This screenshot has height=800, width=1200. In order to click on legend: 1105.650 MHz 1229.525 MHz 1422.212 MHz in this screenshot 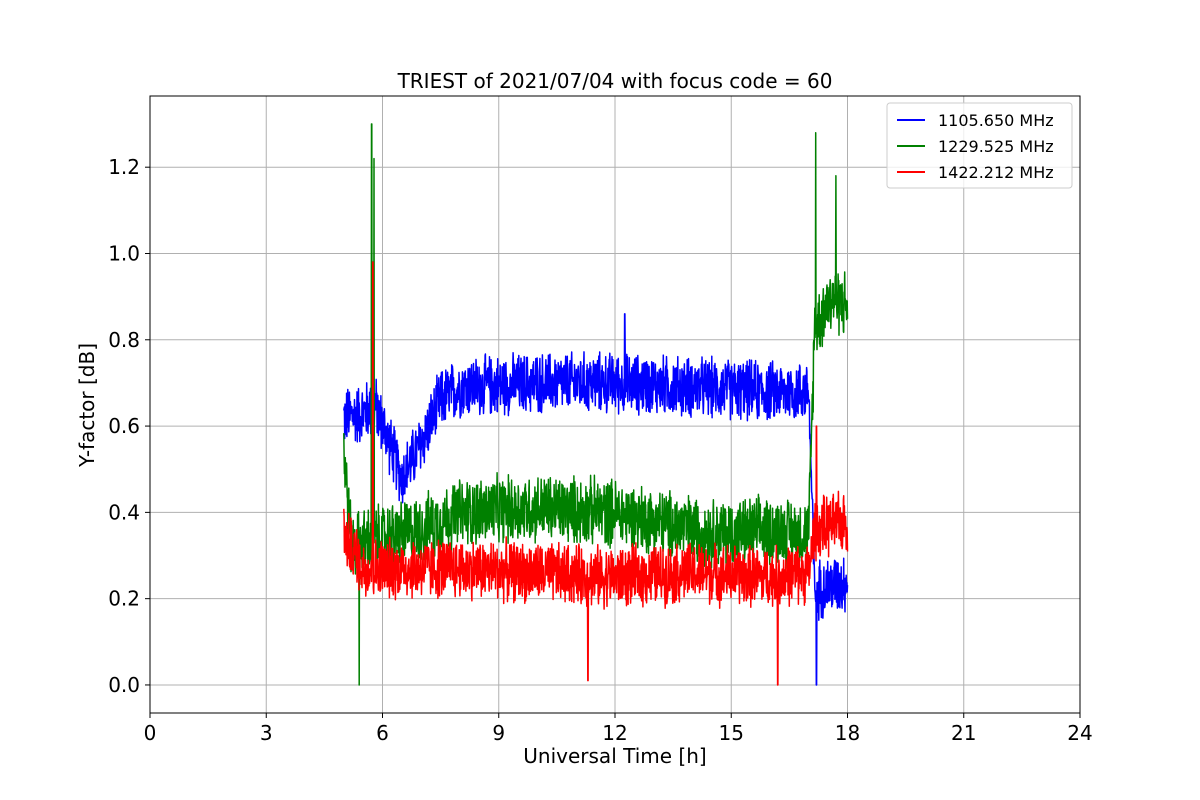, I will do `click(979, 145)`.